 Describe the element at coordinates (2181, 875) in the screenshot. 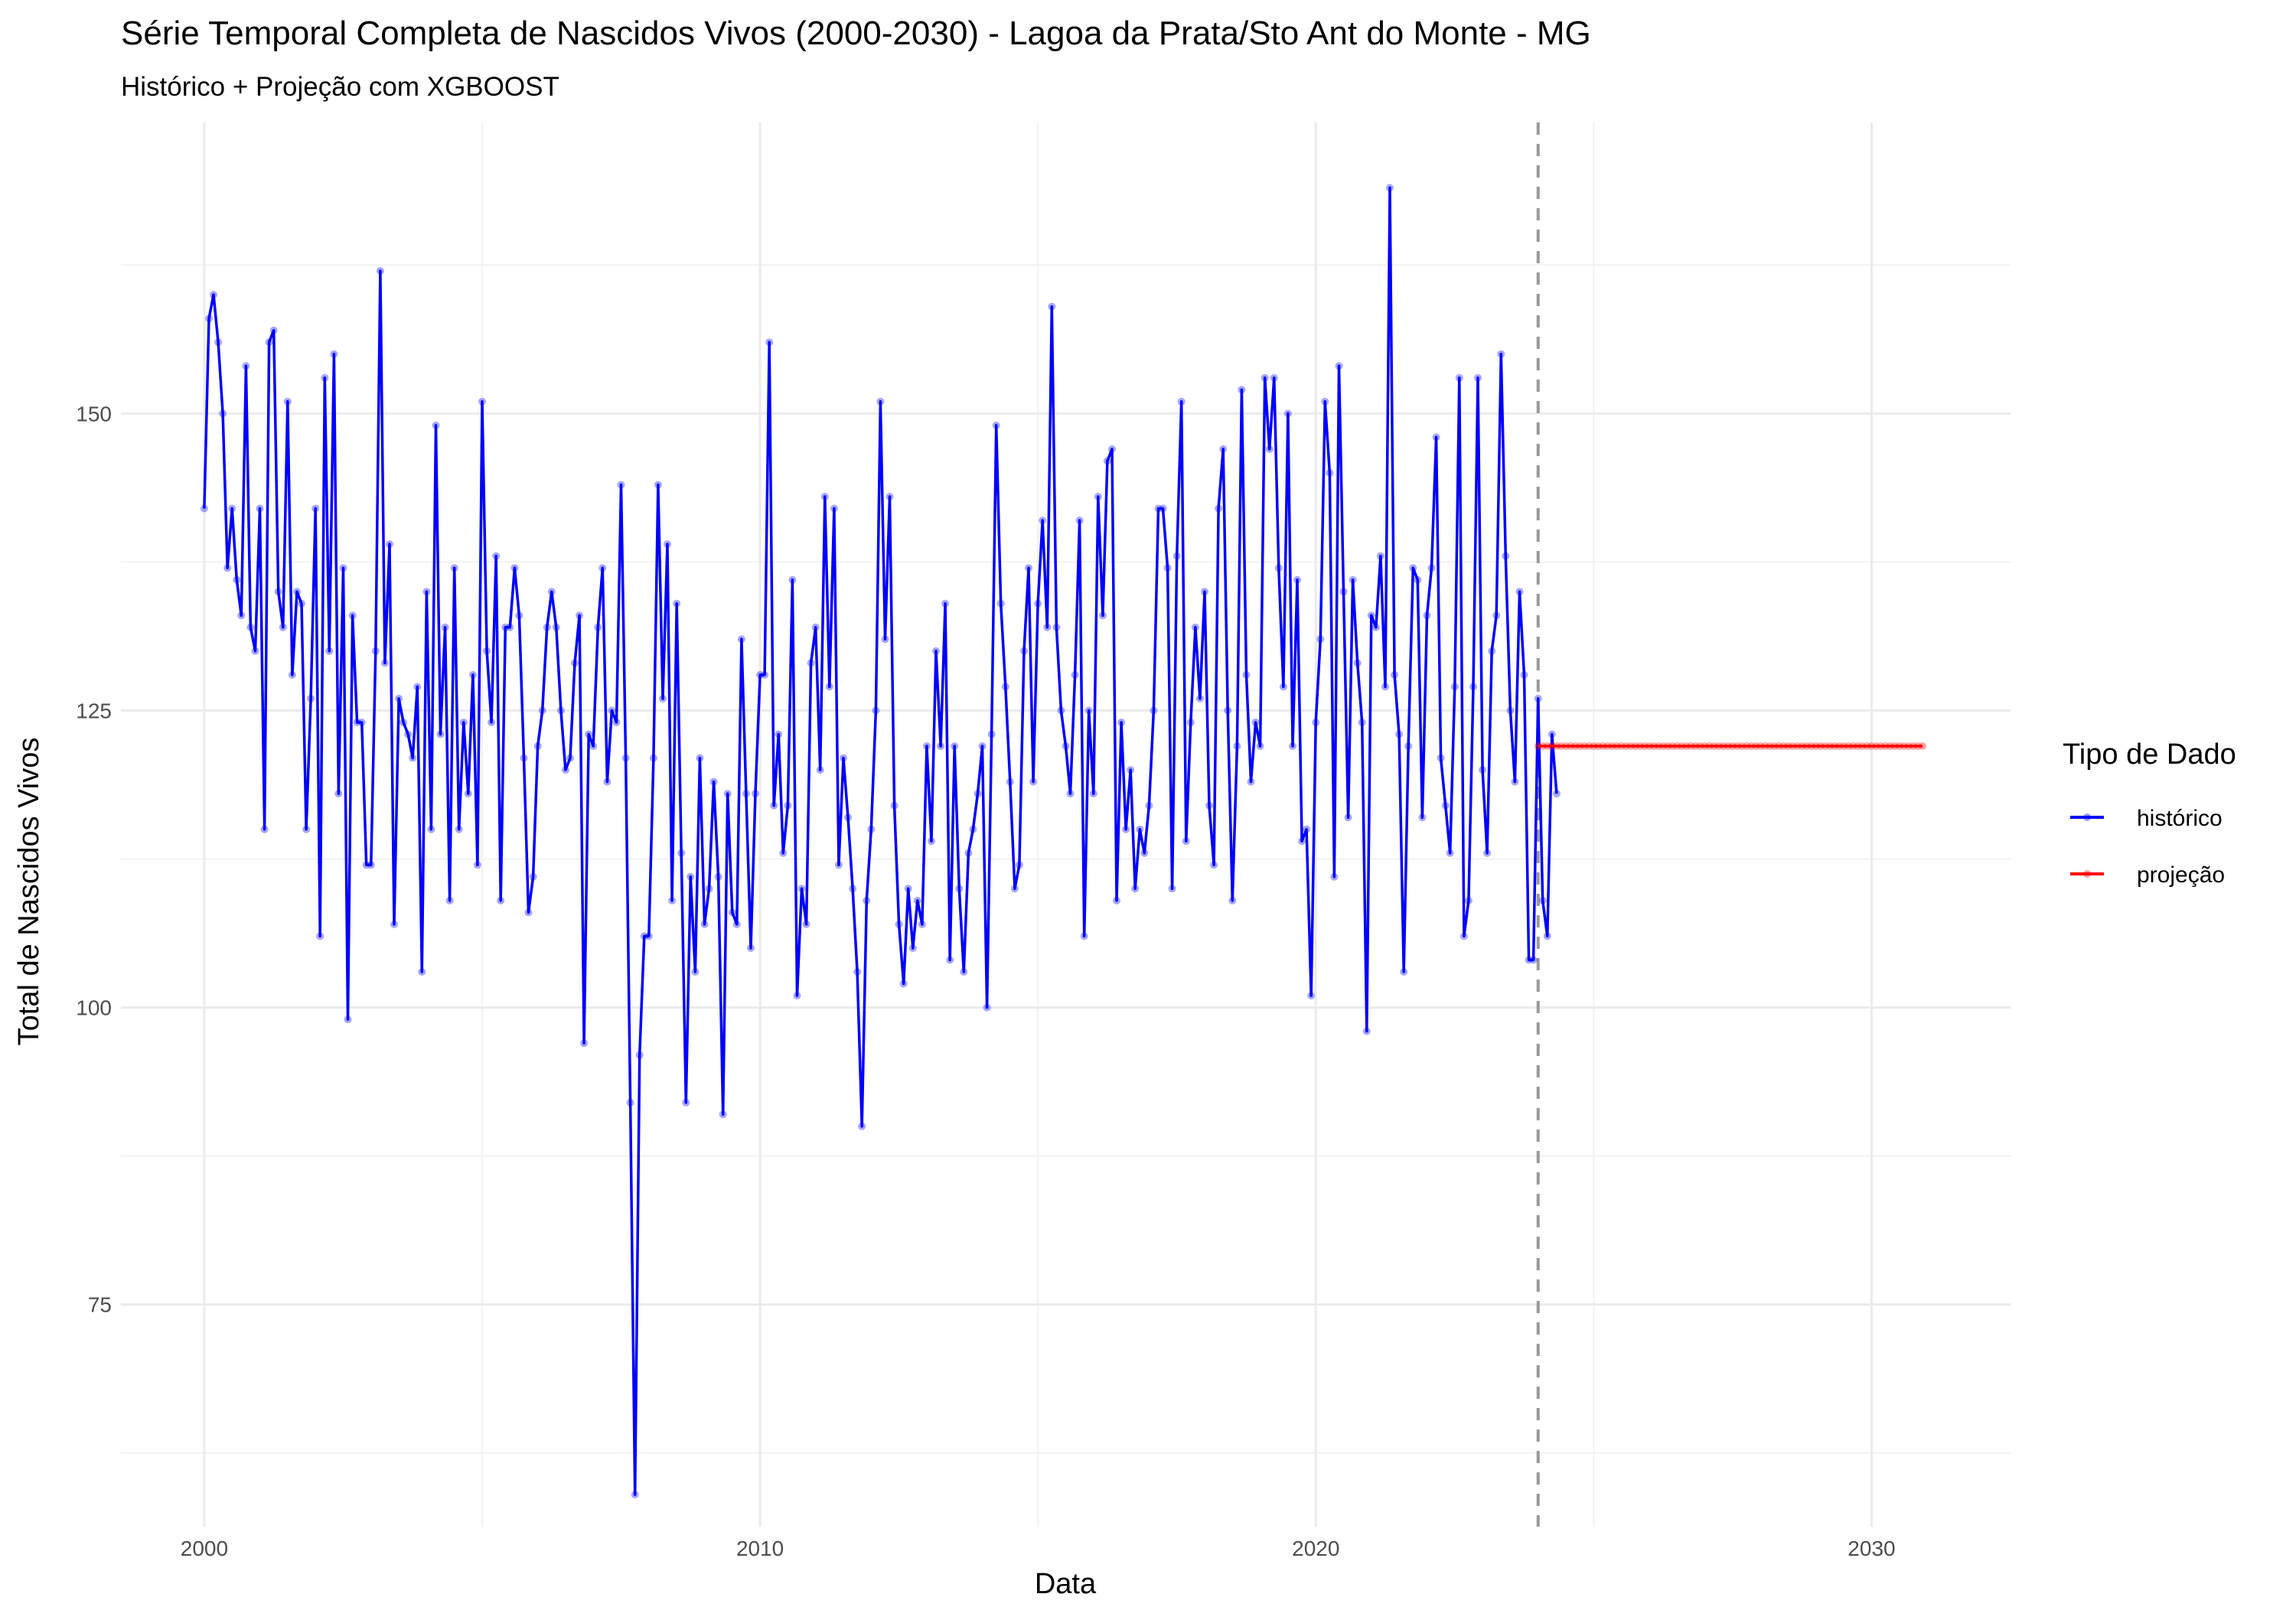

I see `legend-label-projecao: projeção` at that location.